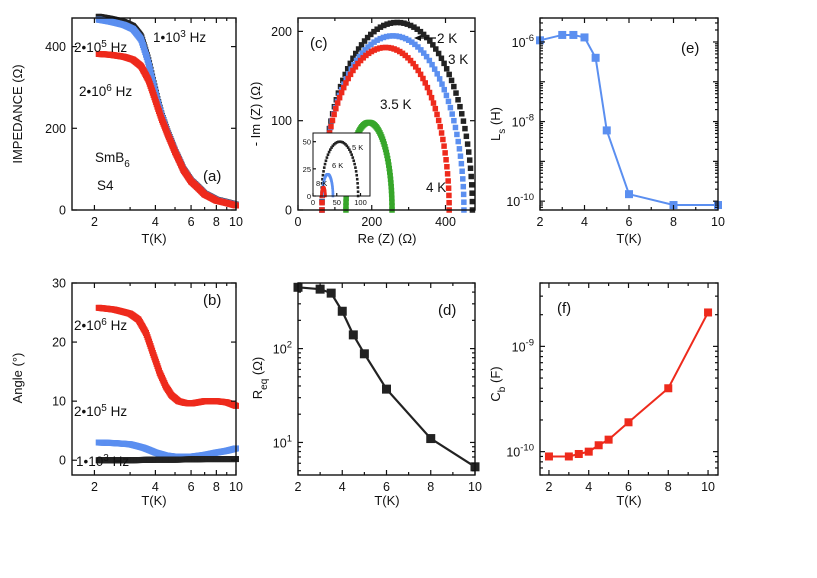 The width and height of the screenshot is (817, 578). I want to click on x-tick-label-d: 8, so click(430, 487).